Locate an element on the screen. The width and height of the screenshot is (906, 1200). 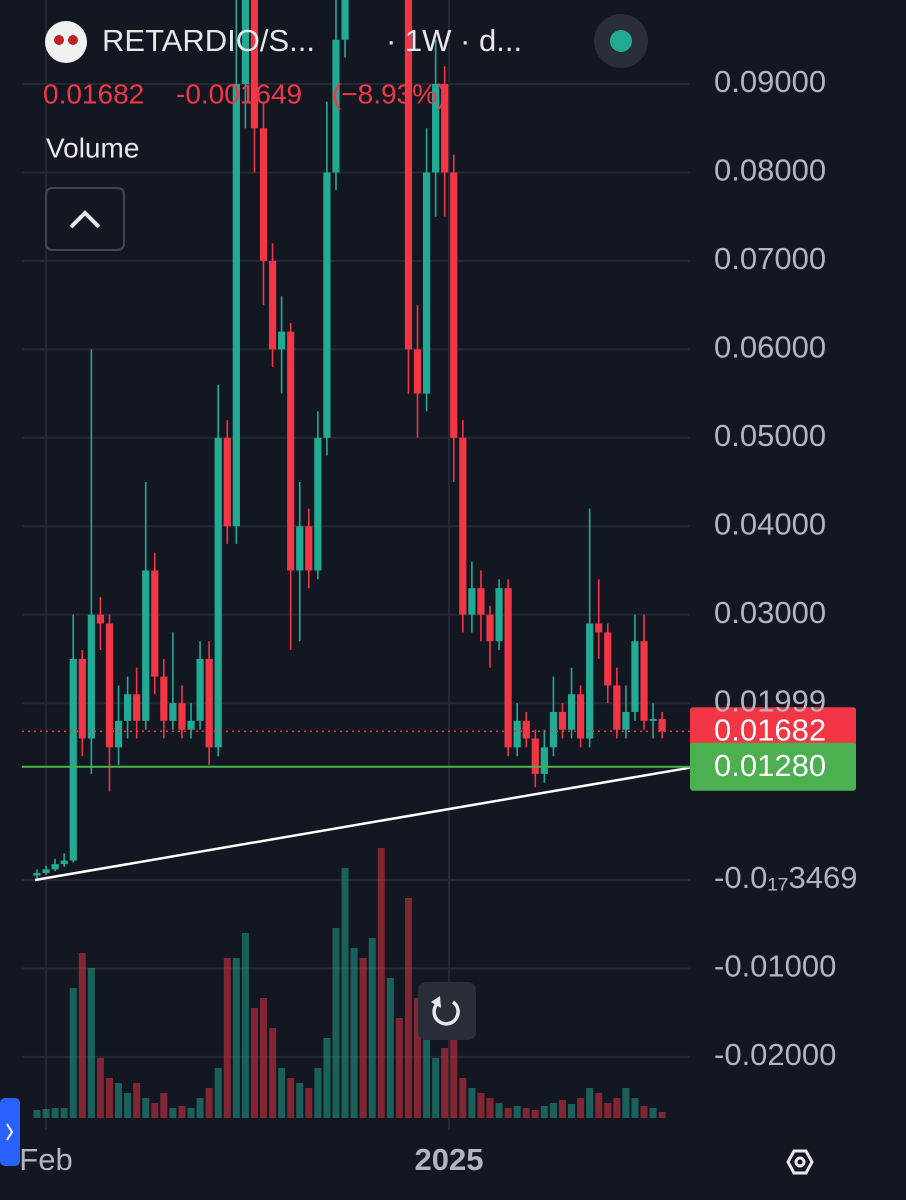
volume-label: Volume is located at coordinates (92, 147).